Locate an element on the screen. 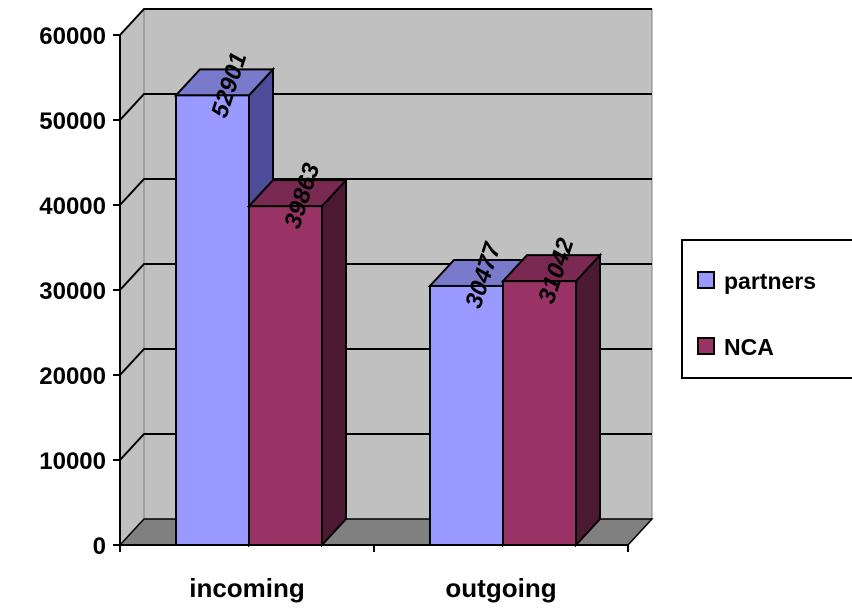 The height and width of the screenshot is (613, 852). x-category-label: incoming is located at coordinates (247, 588).